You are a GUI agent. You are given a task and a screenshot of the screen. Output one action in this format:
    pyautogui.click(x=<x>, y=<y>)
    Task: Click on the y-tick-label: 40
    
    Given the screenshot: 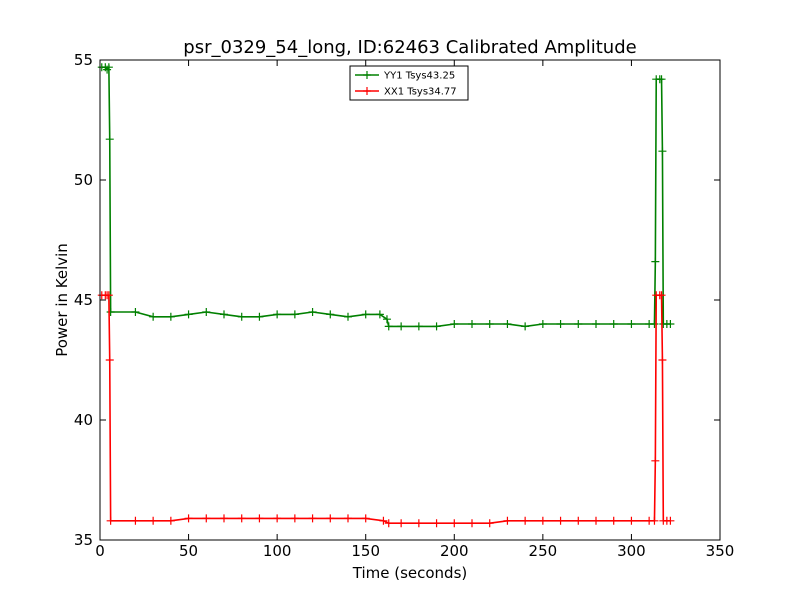 What is the action you would take?
    pyautogui.click(x=83, y=420)
    